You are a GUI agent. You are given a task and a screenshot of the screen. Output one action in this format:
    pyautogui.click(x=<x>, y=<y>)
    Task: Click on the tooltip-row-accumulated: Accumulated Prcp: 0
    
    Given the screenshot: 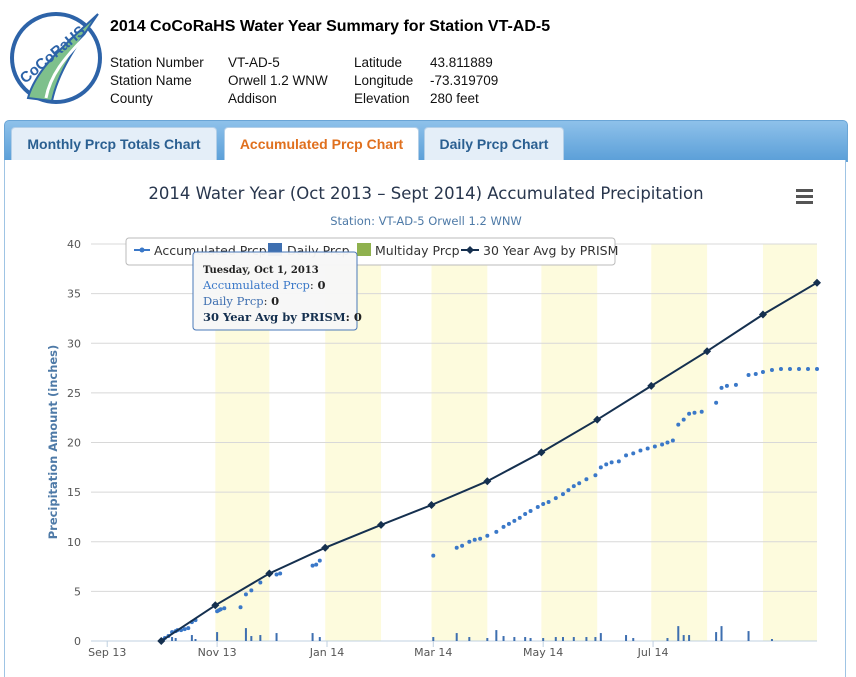 What is the action you would take?
    pyautogui.click(x=263, y=285)
    